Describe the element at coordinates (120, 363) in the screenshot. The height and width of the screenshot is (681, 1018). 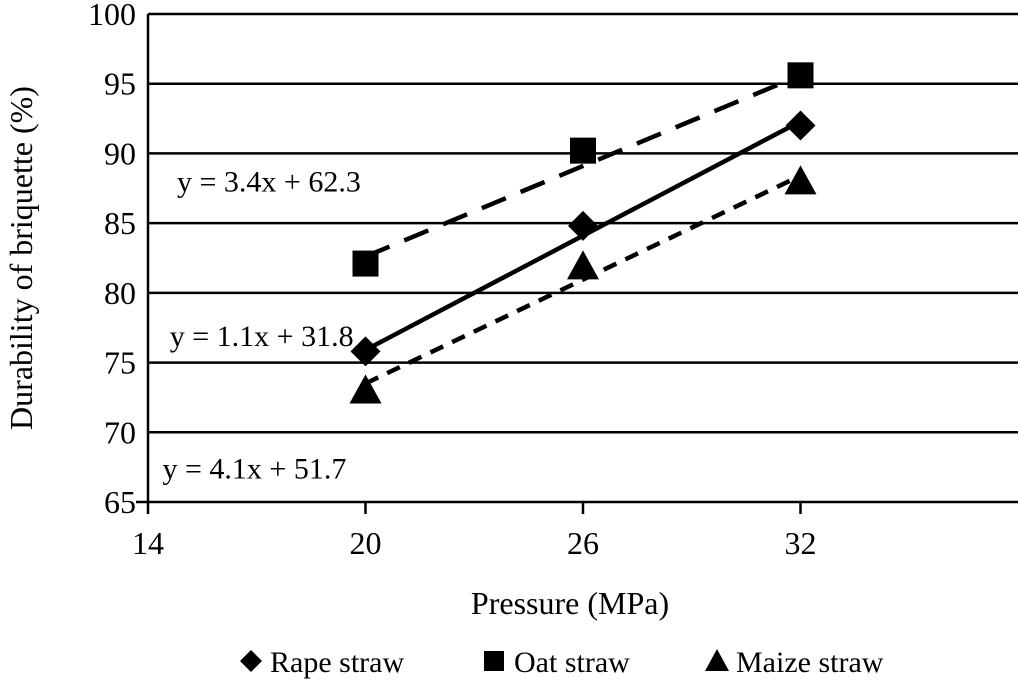
I see `y-tick-label: 75` at that location.